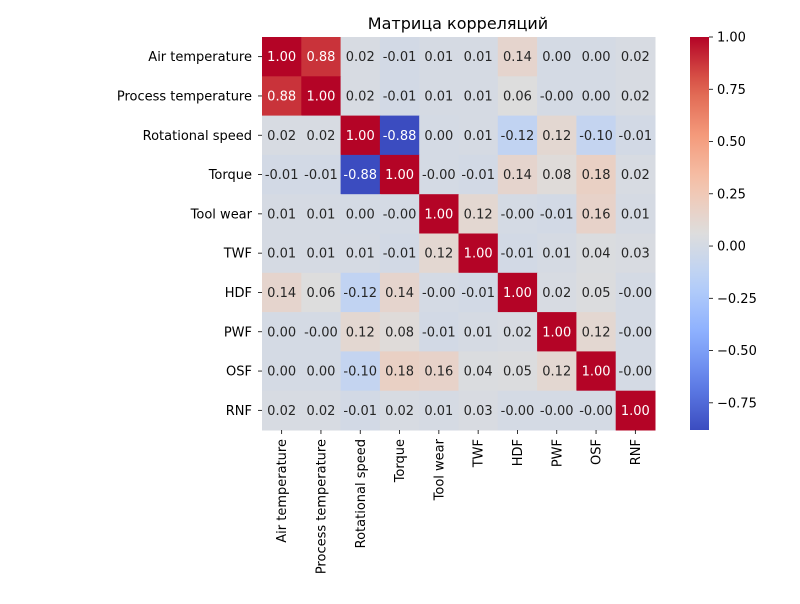 This screenshot has width=800, height=604. What do you see at coordinates (439, 371) in the screenshot?
I see `heatmap-cell-osf-tool-wear` at bounding box center [439, 371].